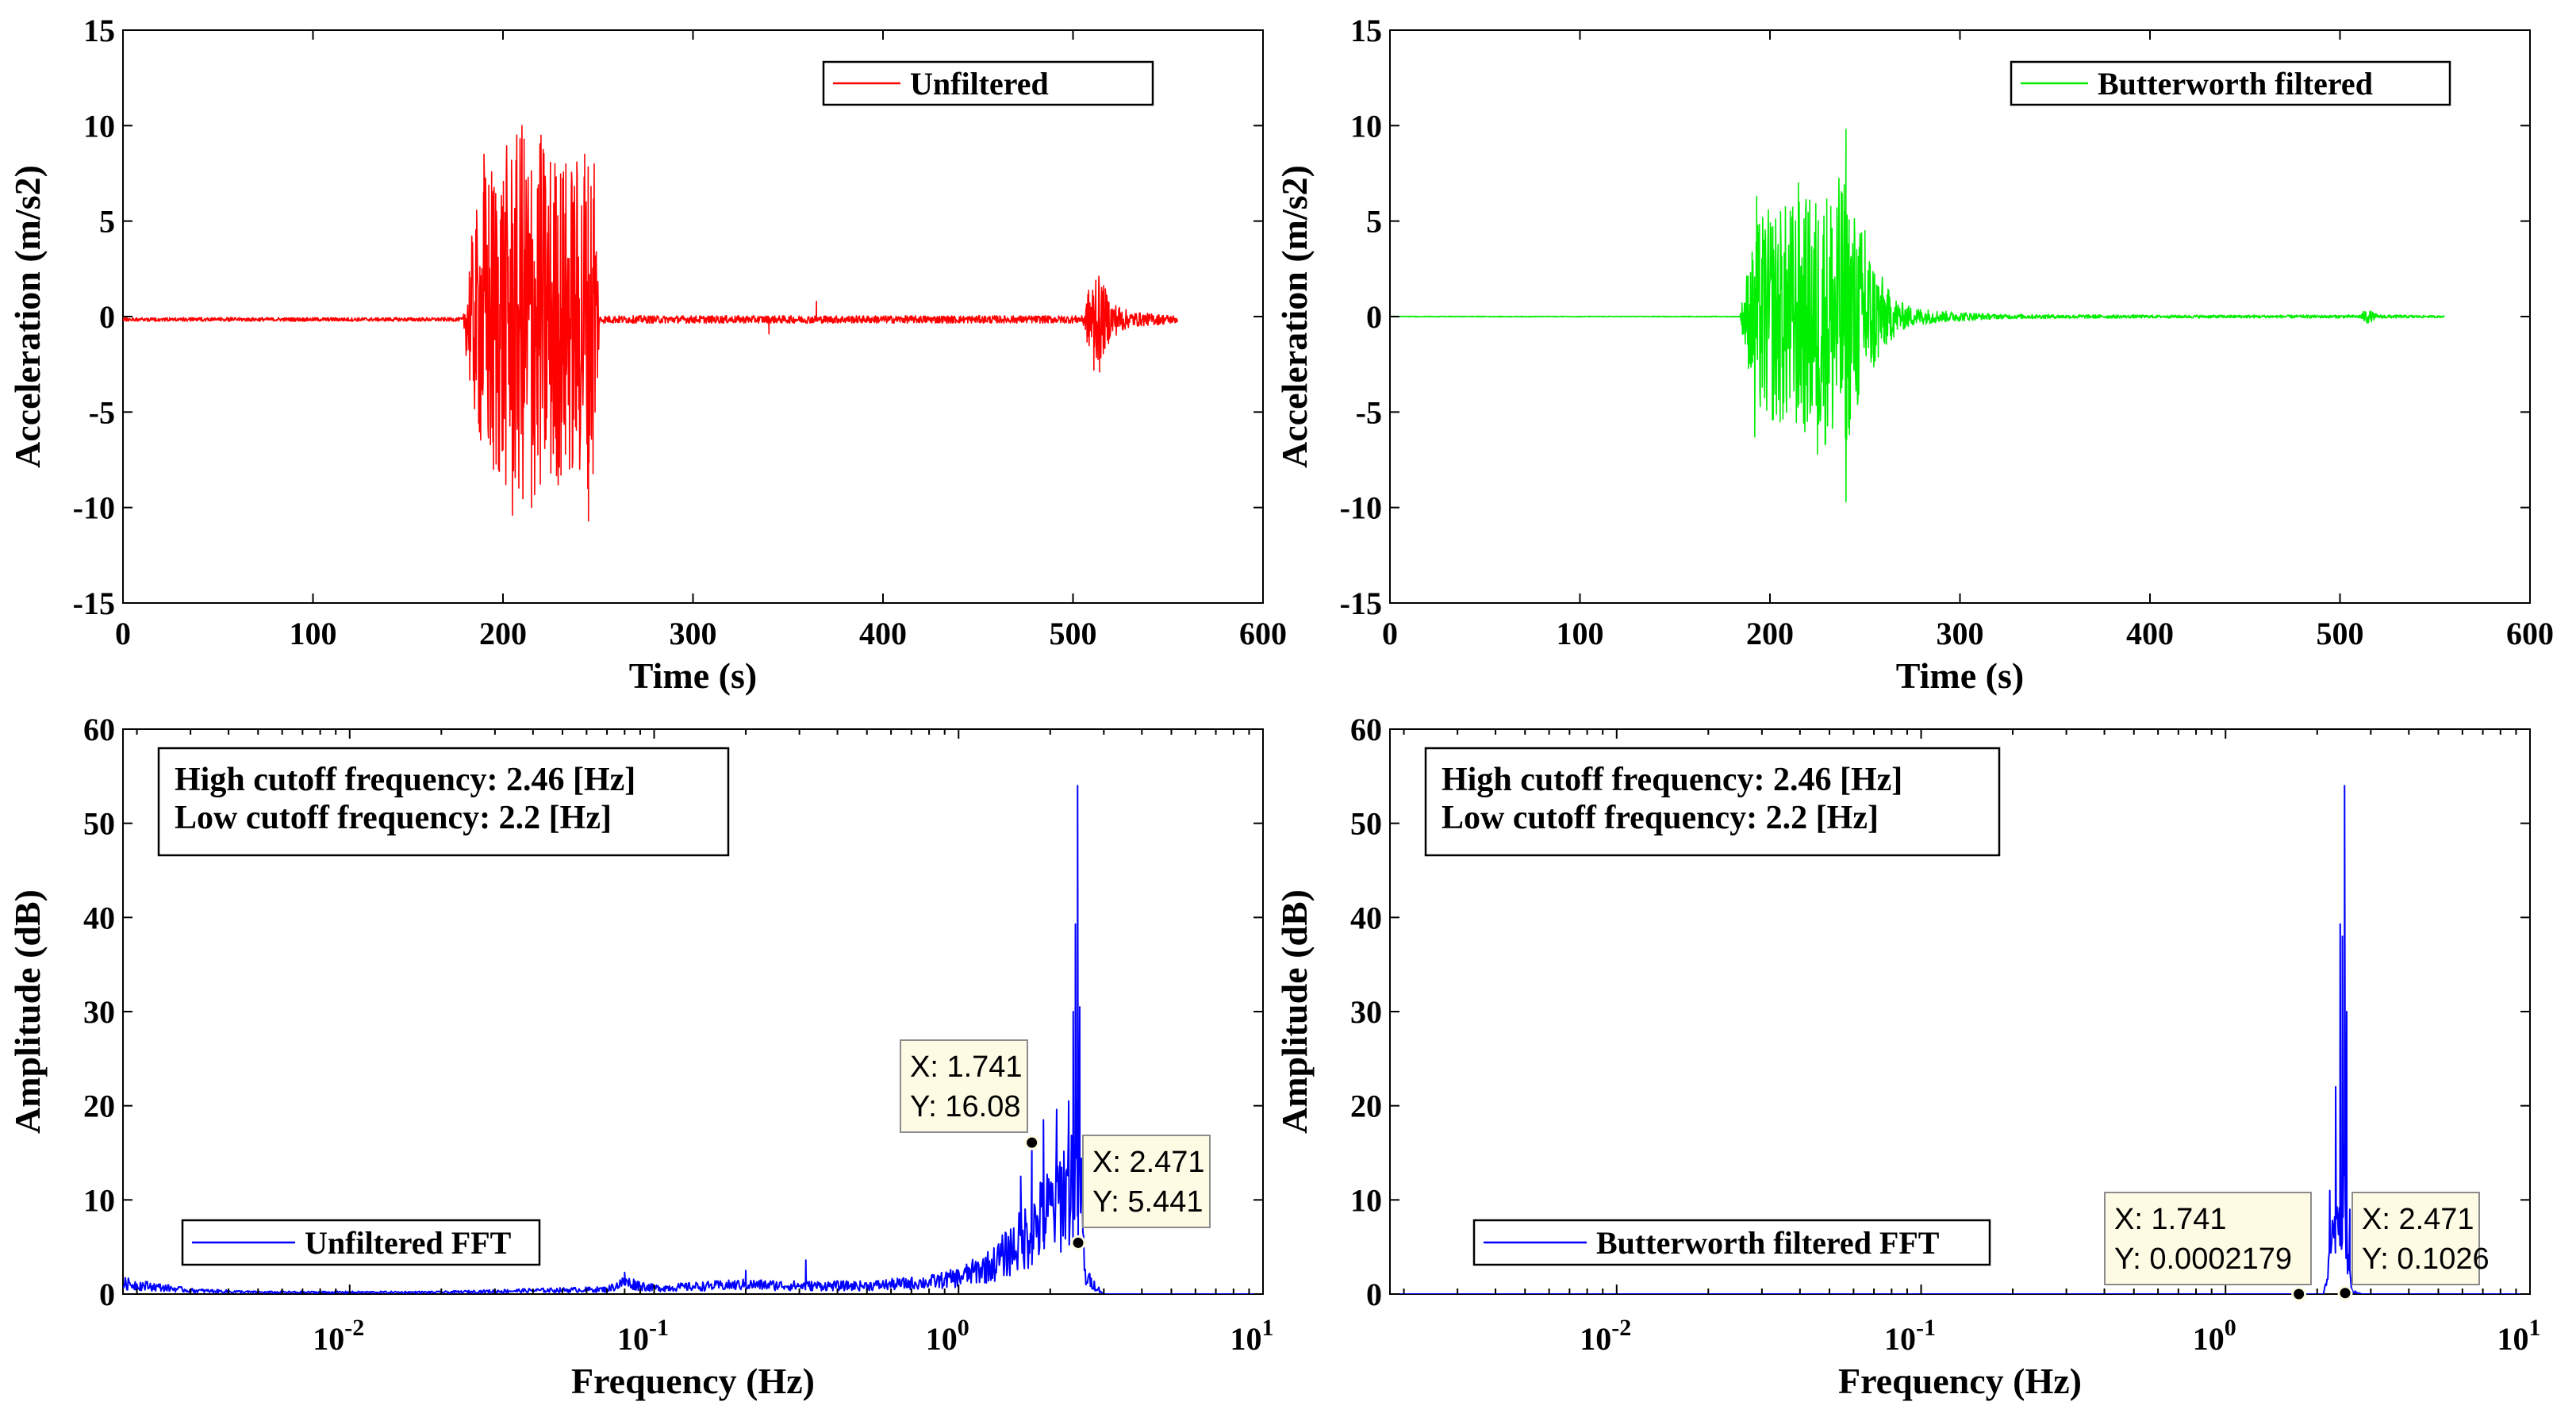  Describe the element at coordinates (2426, 1259) in the screenshot. I see `datatip-y: Y: 0.1026` at that location.